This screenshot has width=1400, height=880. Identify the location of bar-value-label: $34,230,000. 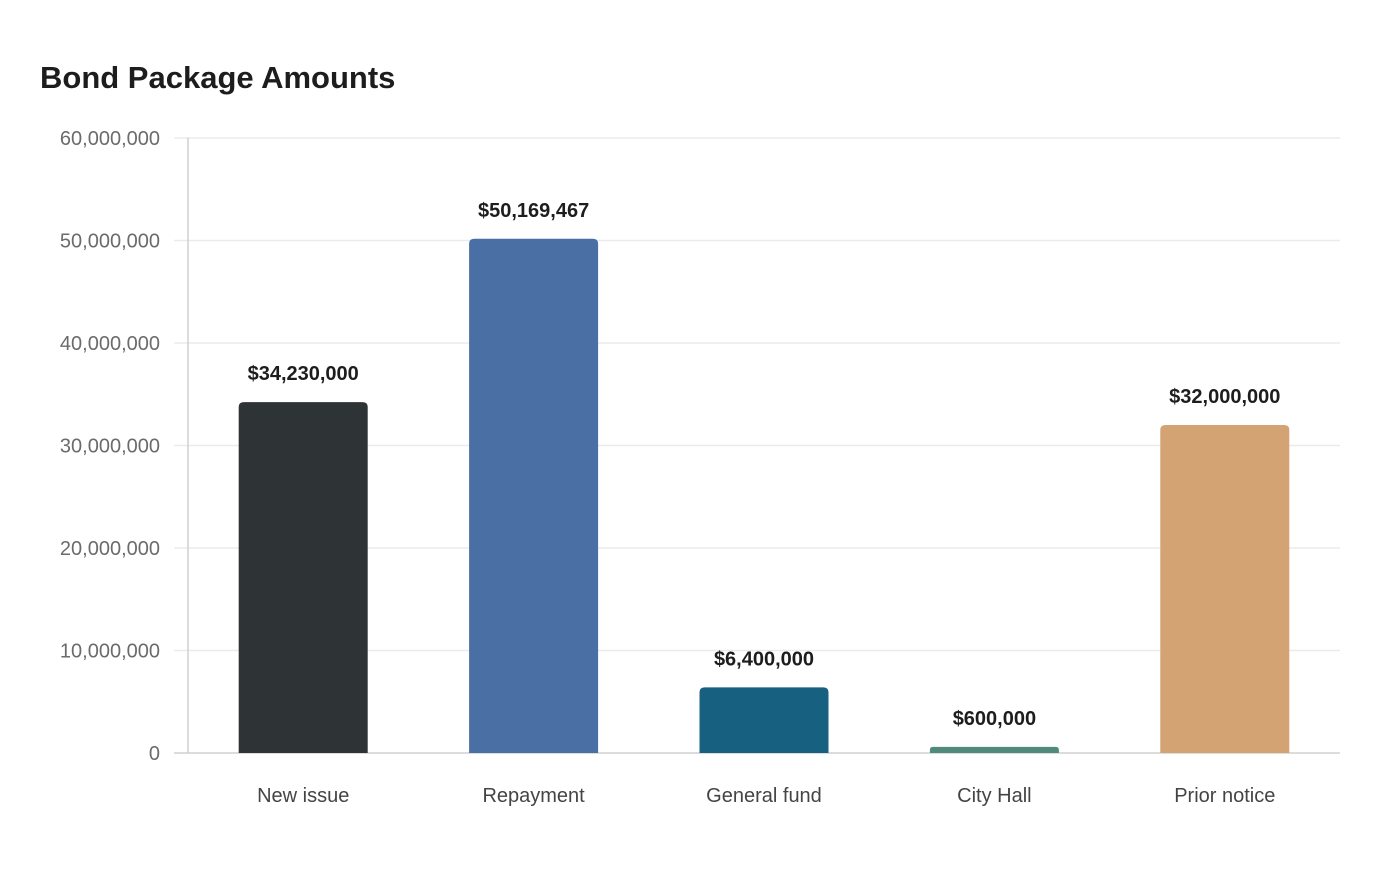
(303, 374).